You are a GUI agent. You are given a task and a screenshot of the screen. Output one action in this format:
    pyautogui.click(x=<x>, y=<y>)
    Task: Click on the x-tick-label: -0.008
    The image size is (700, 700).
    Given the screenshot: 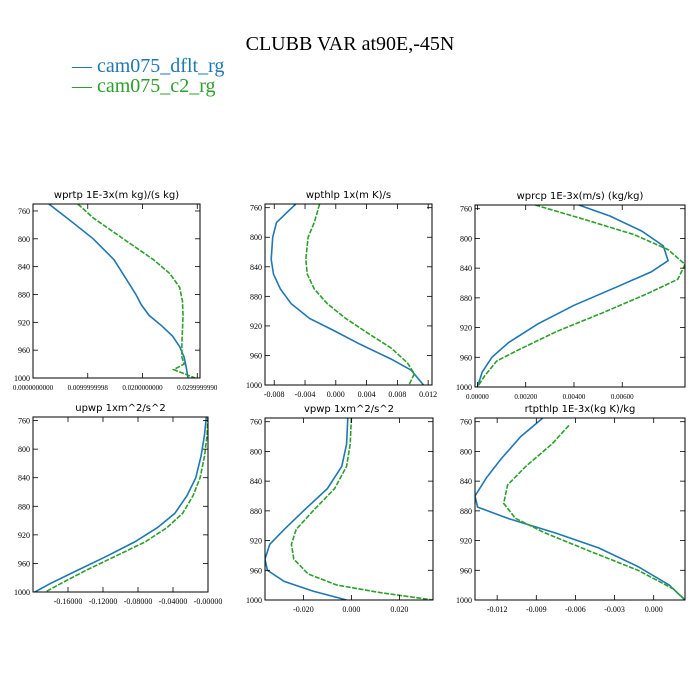 What is the action you would take?
    pyautogui.click(x=274, y=394)
    